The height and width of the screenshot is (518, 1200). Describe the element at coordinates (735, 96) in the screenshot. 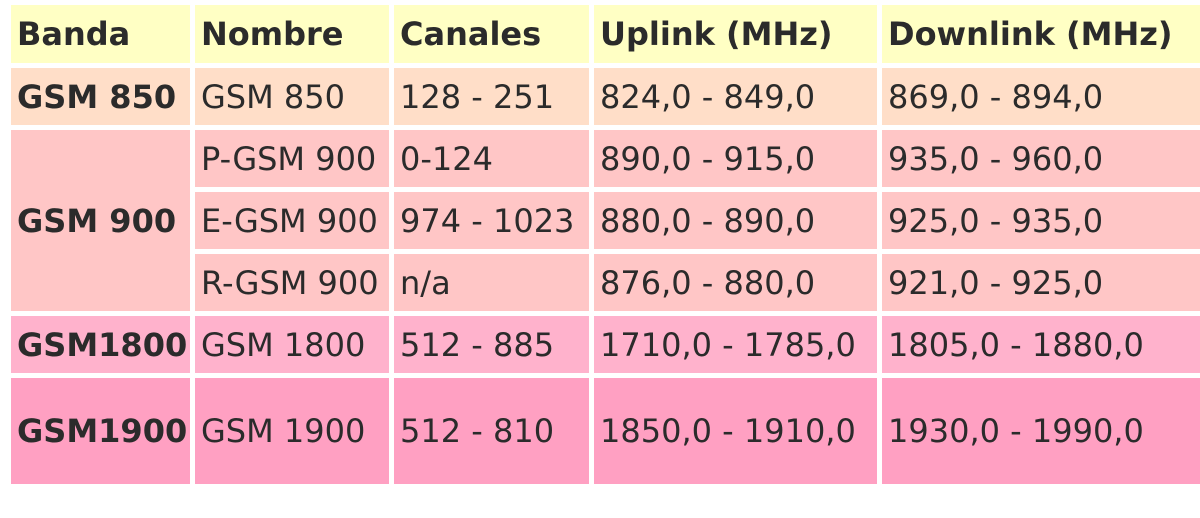

I see `uplink-cell: 824,0 - 849,0` at that location.